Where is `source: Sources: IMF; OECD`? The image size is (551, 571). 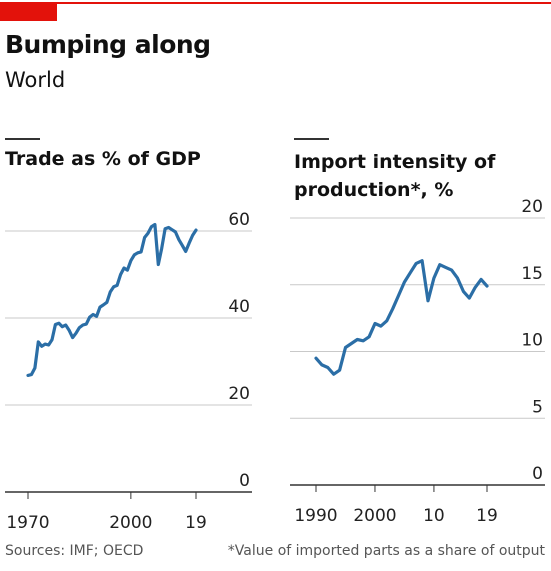 source: Sources: IMF; OECD is located at coordinates (74, 551).